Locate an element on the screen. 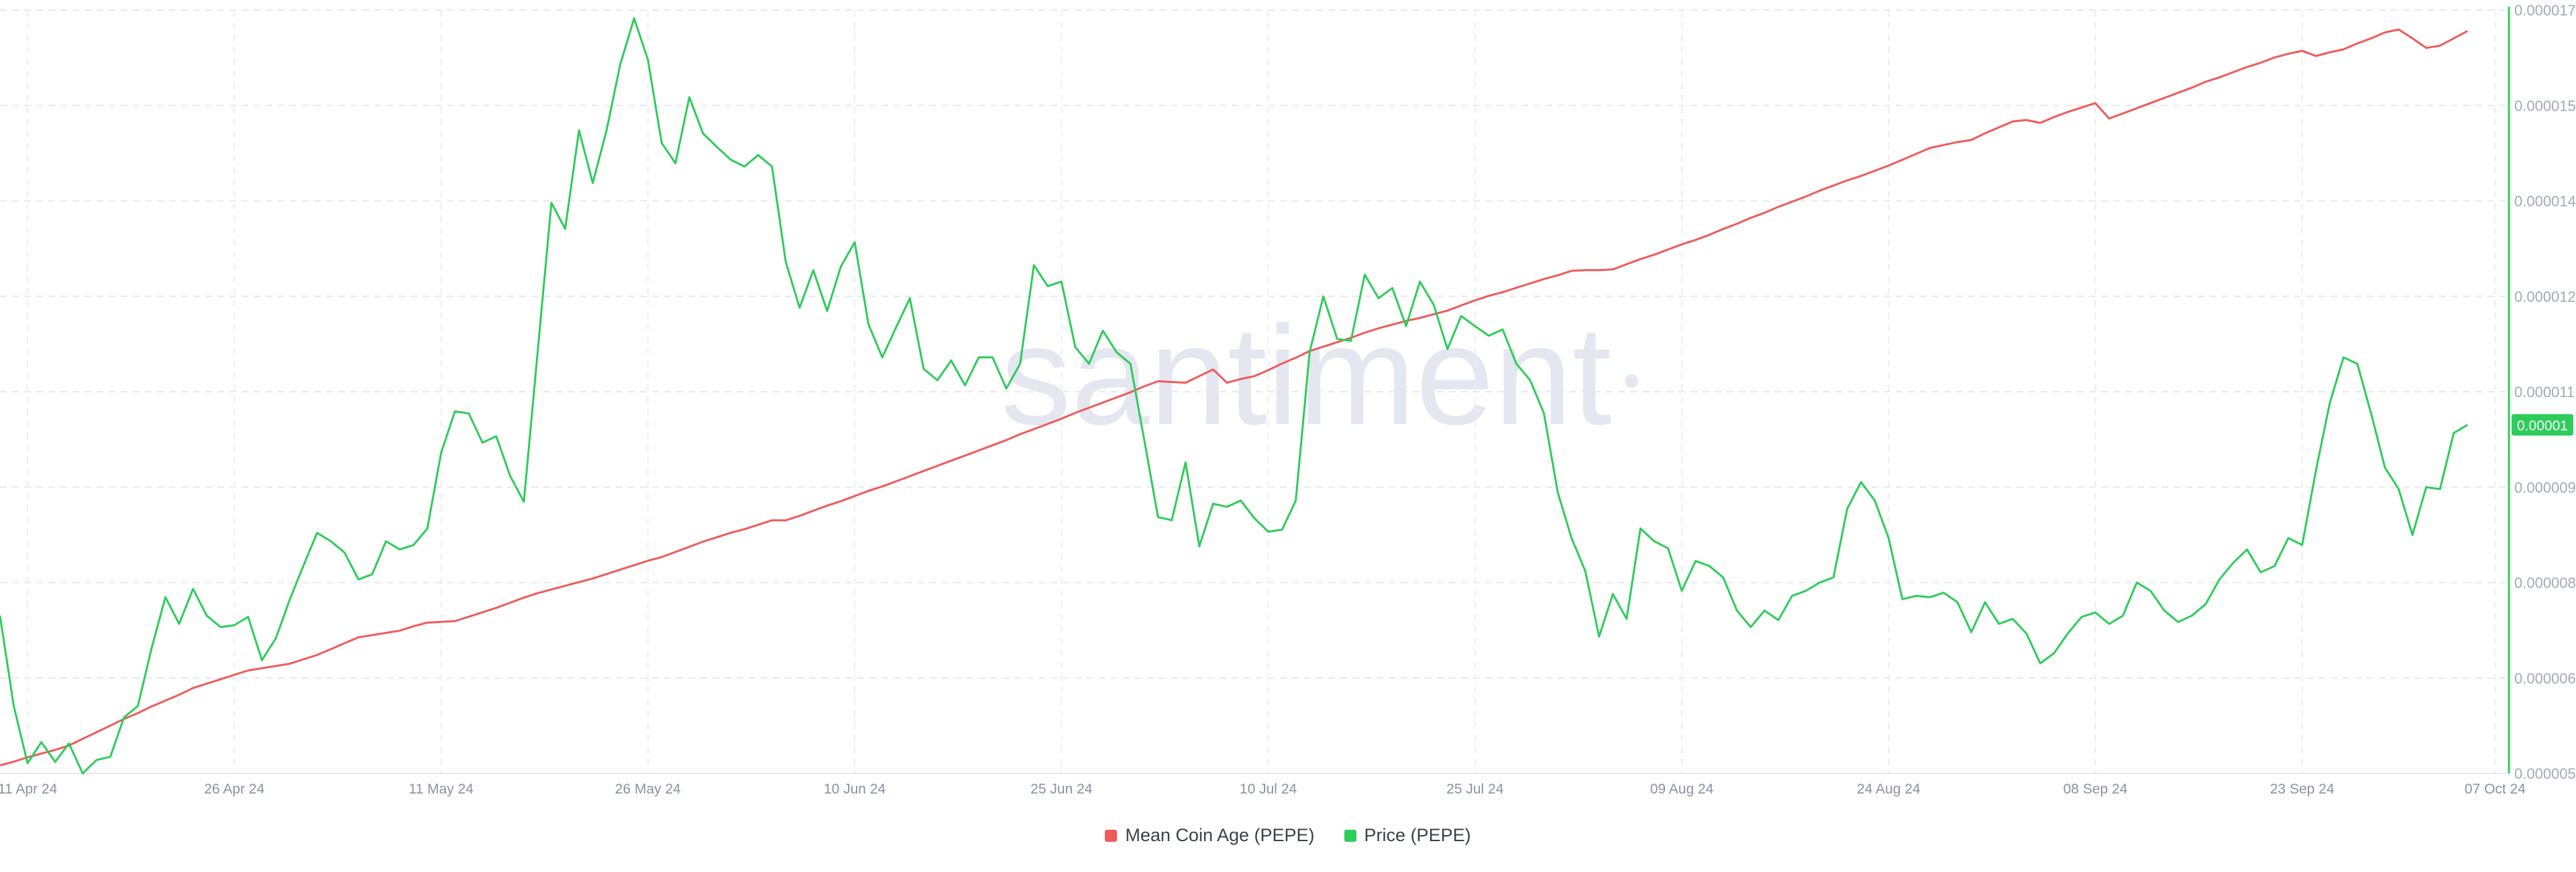 This screenshot has width=2576, height=872. y-tick-label: 0.000011 is located at coordinates (2544, 392).